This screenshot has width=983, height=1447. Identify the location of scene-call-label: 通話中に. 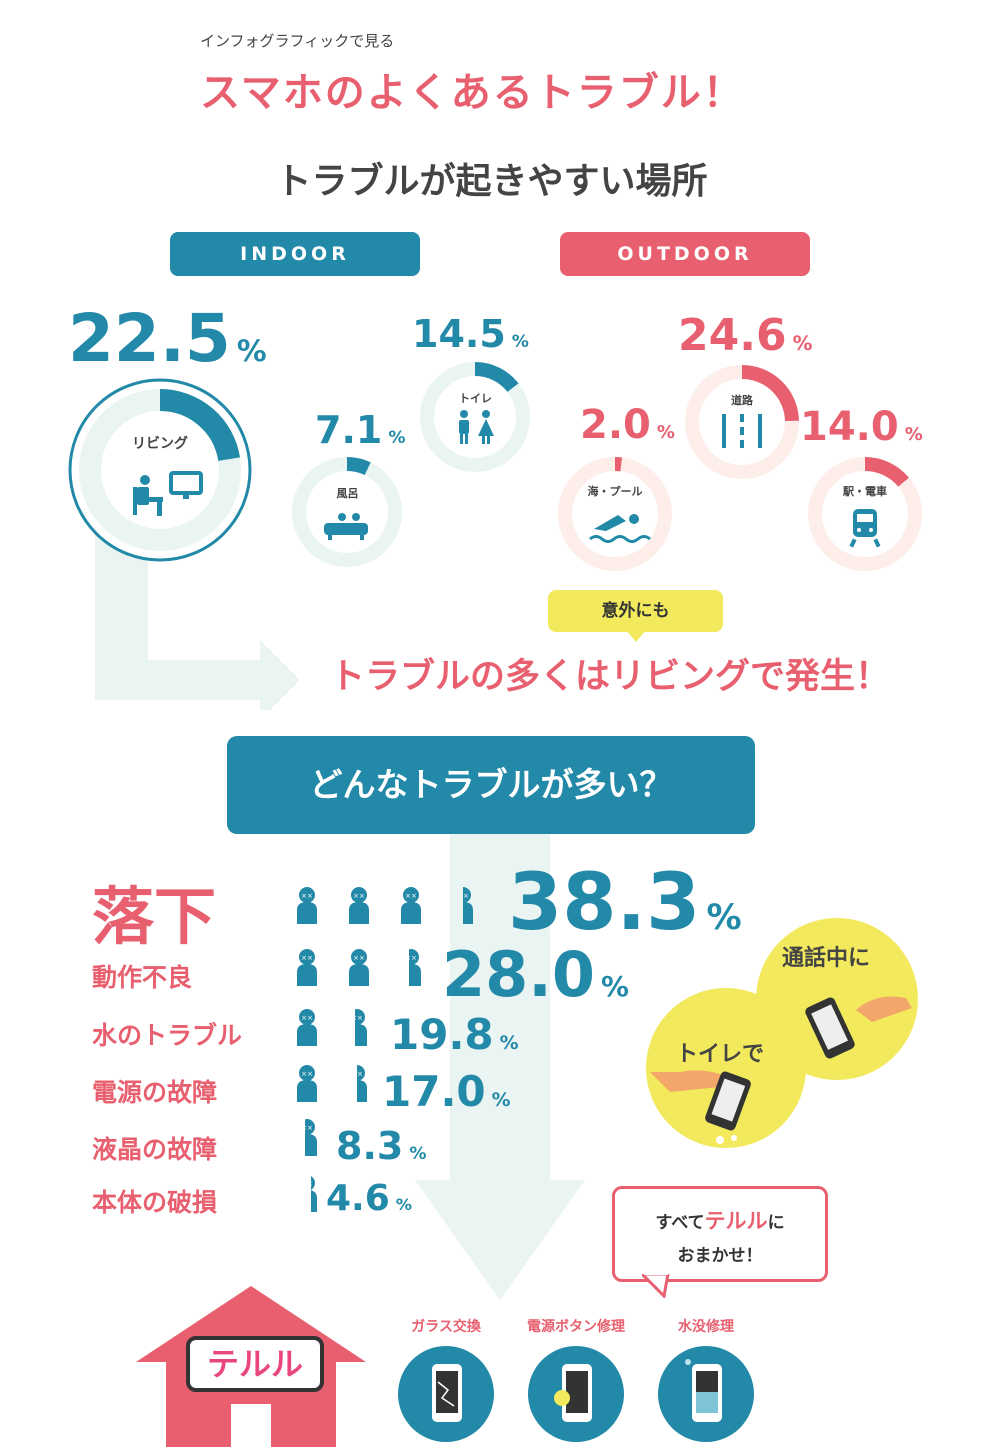
(826, 958).